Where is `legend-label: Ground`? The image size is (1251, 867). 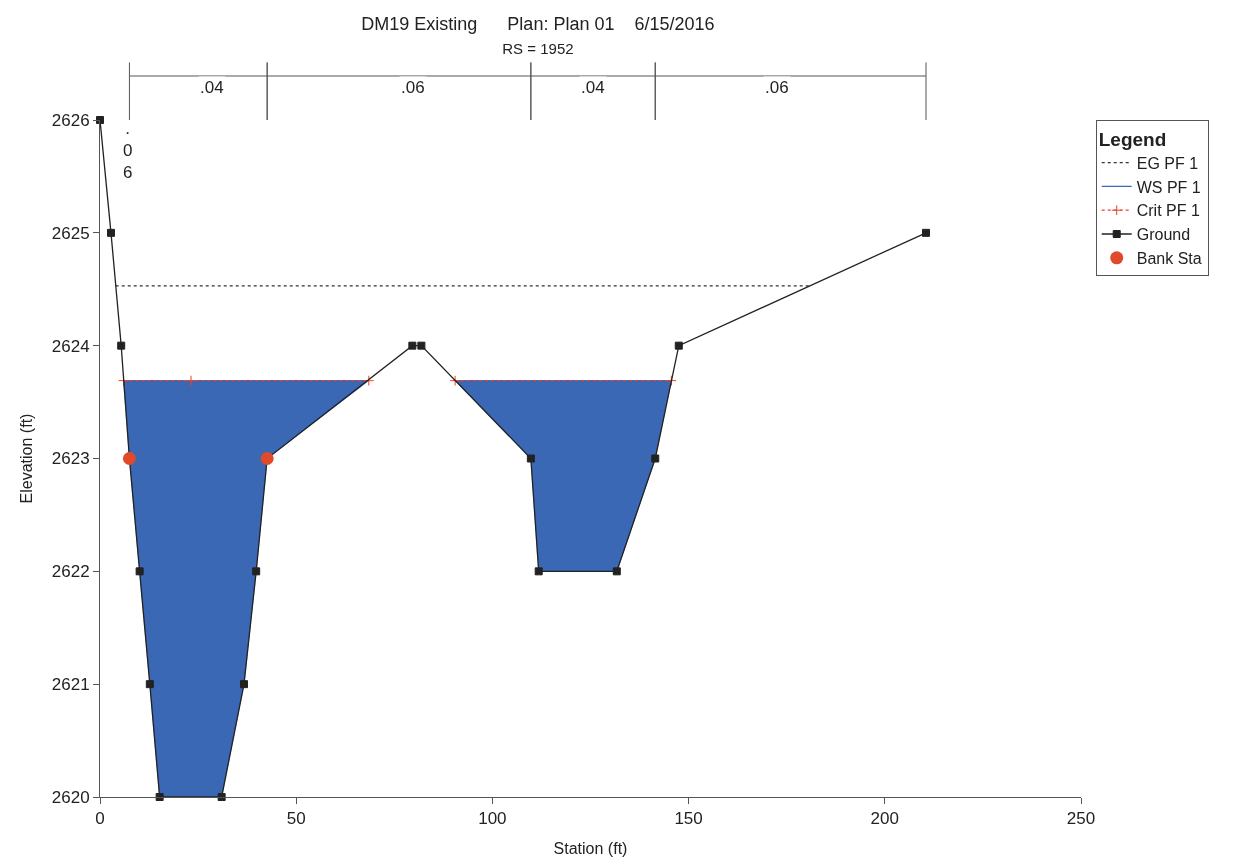 legend-label: Ground is located at coordinates (1163, 235).